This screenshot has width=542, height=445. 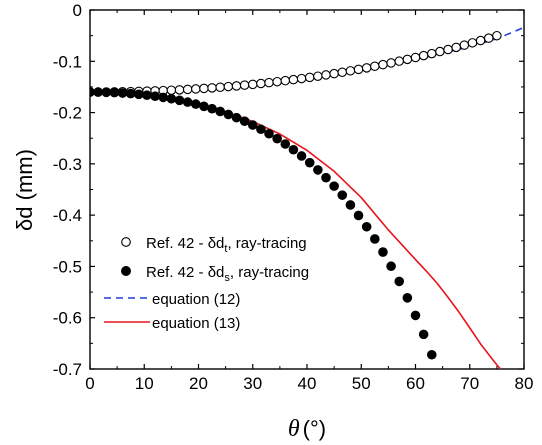 I want to click on y-tick-label: -0.5, so click(x=67, y=266).